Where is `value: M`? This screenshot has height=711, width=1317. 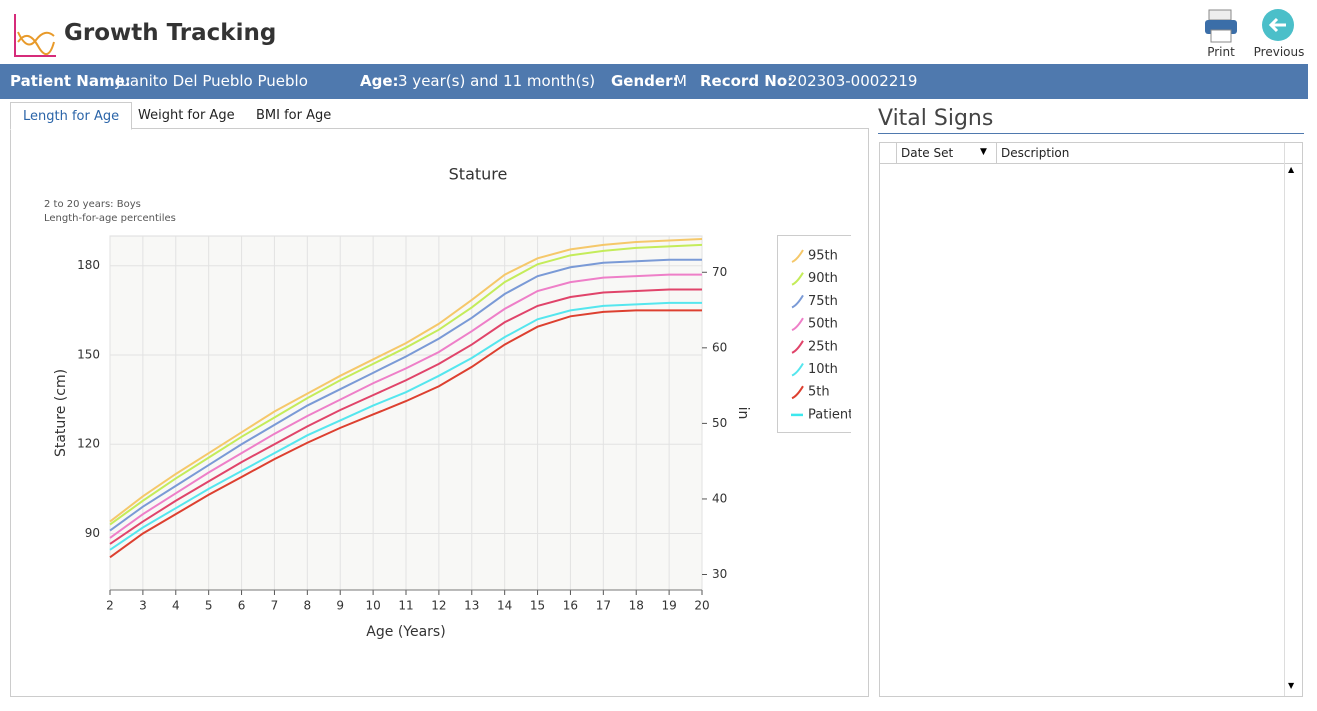 value: M is located at coordinates (680, 81).